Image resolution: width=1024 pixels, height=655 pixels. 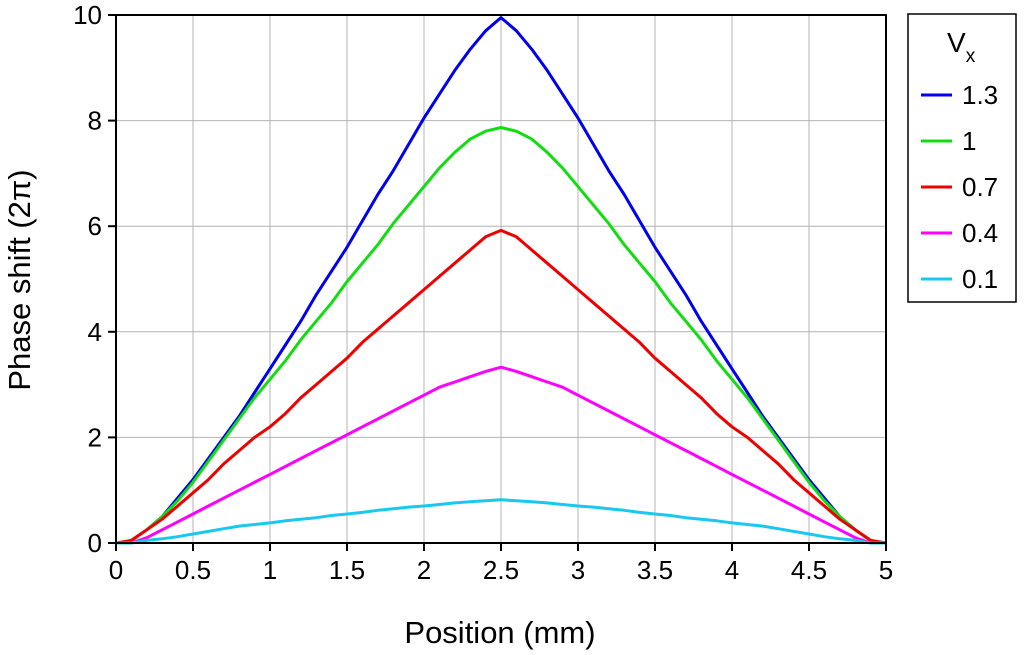 What do you see at coordinates (95, 543) in the screenshot?
I see `y-tick-label: 0` at bounding box center [95, 543].